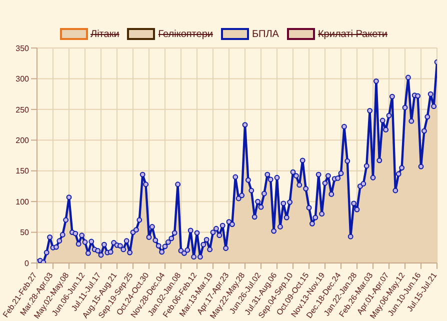 This screenshot has width=447, height=321. I want to click on y-tick-label: 350, so click(23, 48).